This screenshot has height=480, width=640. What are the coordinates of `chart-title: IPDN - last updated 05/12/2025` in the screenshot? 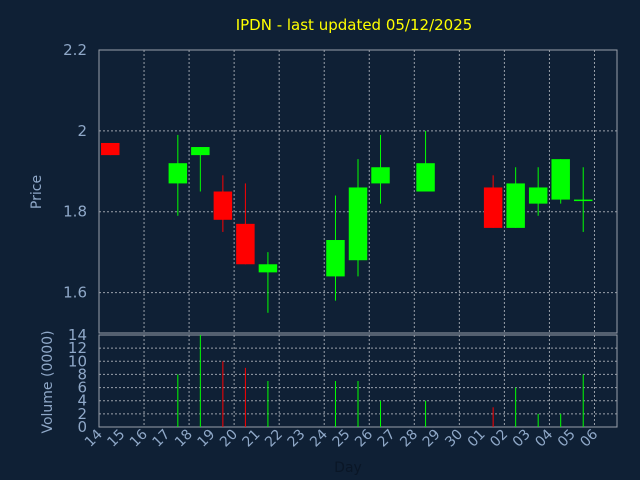 It's located at (354, 25).